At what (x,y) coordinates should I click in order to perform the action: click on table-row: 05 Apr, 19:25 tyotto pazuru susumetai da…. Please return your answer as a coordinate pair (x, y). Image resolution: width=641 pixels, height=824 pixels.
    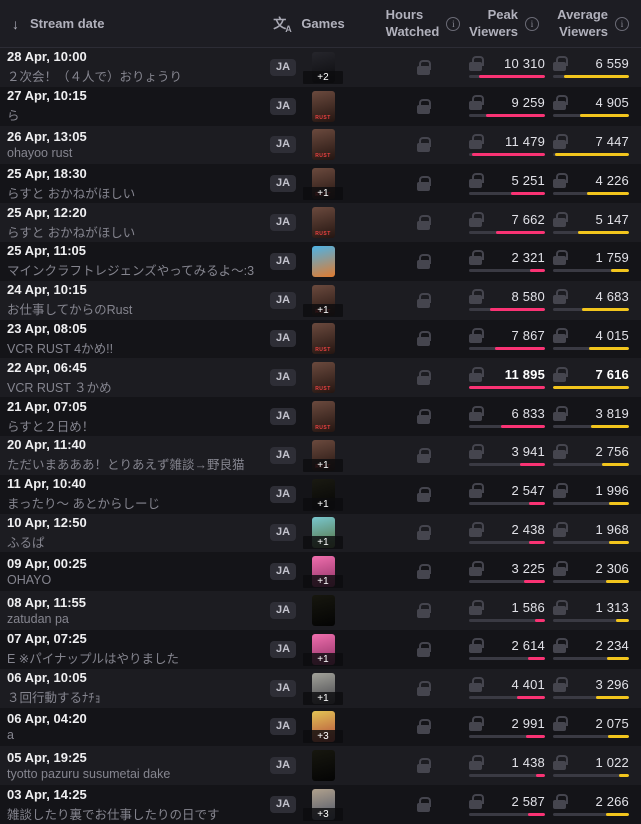
    Looking at the image, I should click on (320, 766).